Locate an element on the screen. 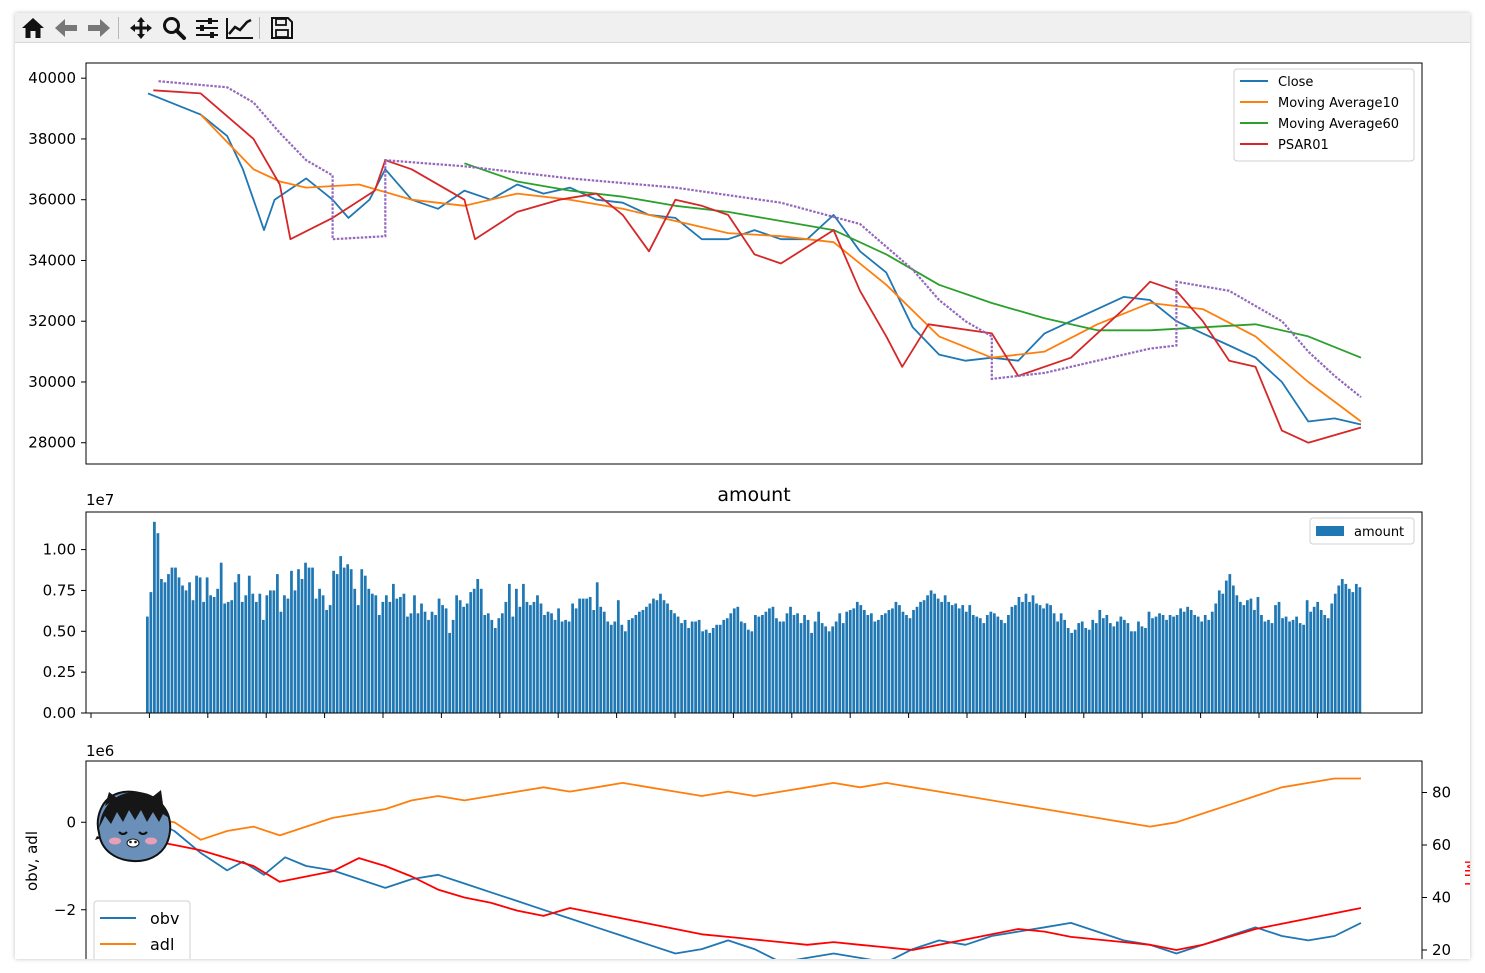 This screenshot has width=1485, height=973. forward-button is located at coordinates (99, 28).